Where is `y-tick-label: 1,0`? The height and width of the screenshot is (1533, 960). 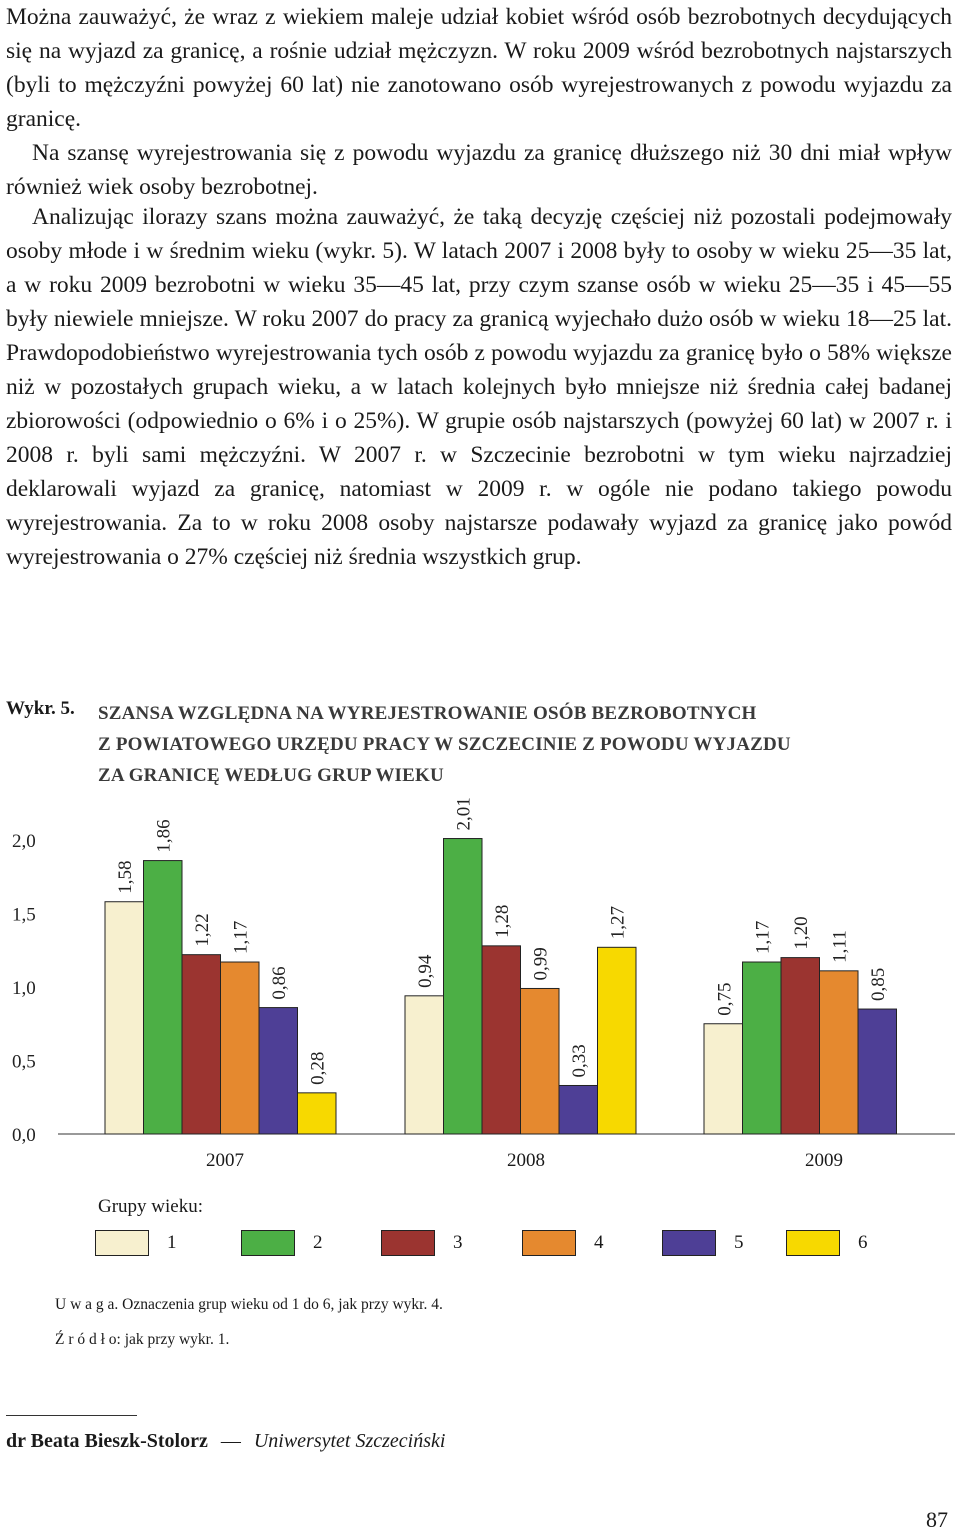 y-tick-label: 1,0 is located at coordinates (24, 988).